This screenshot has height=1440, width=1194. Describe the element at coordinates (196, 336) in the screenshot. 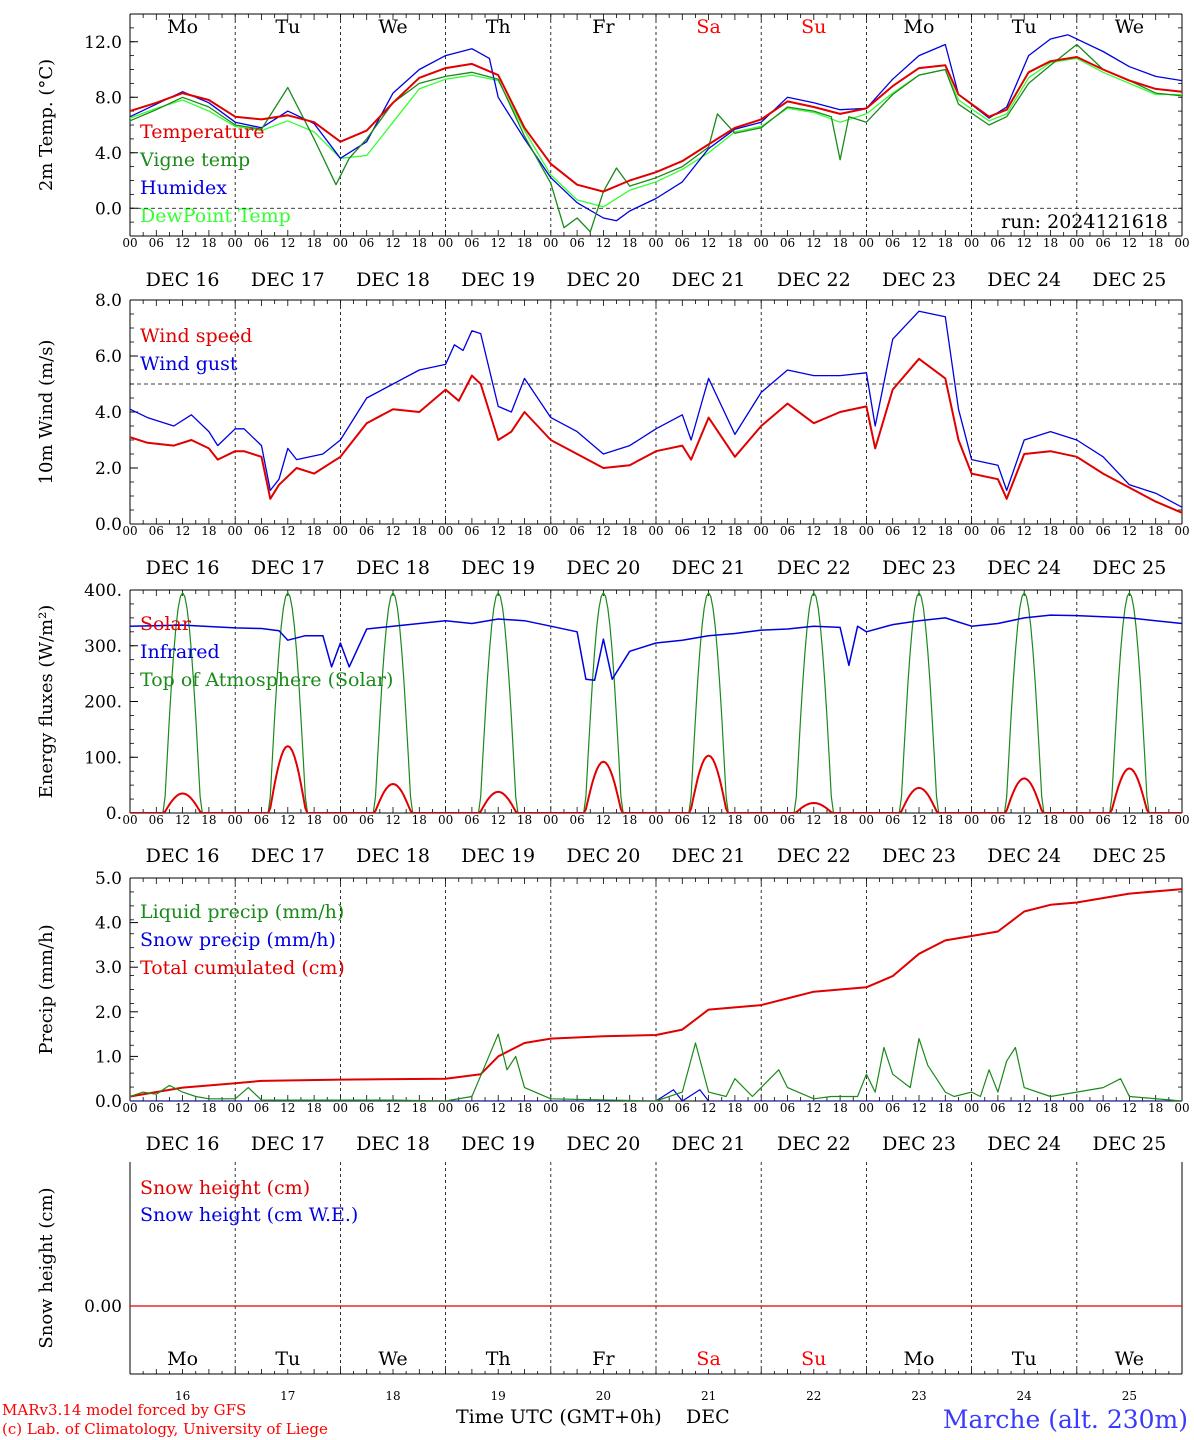

I see `legend-entry: Wind speed` at that location.